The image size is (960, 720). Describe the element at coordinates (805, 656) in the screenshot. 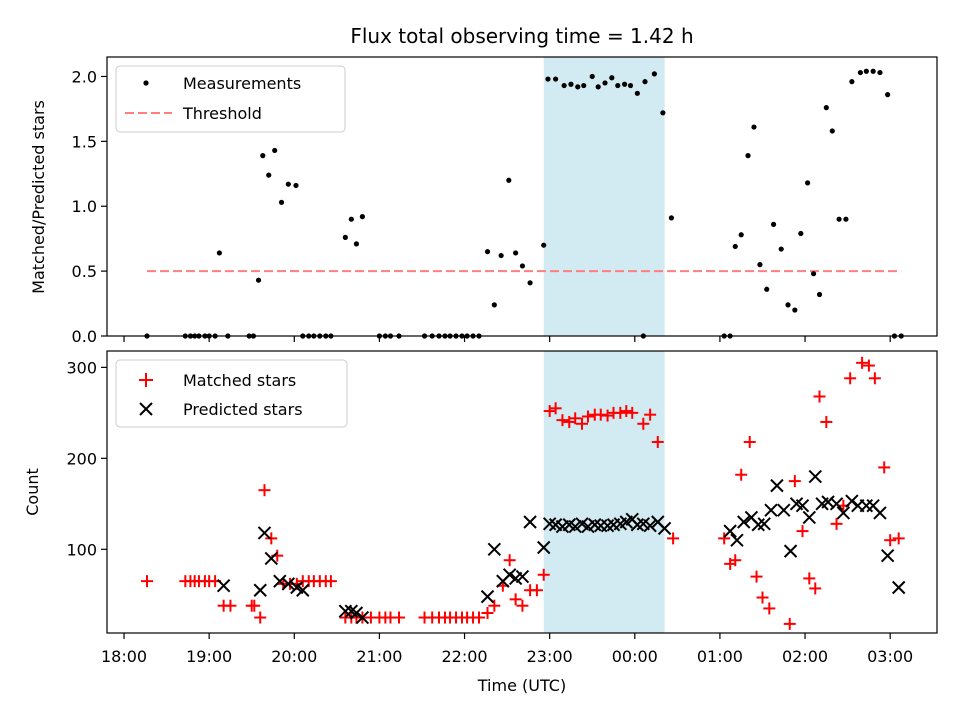

I see `x-tick-label: 02:00` at that location.